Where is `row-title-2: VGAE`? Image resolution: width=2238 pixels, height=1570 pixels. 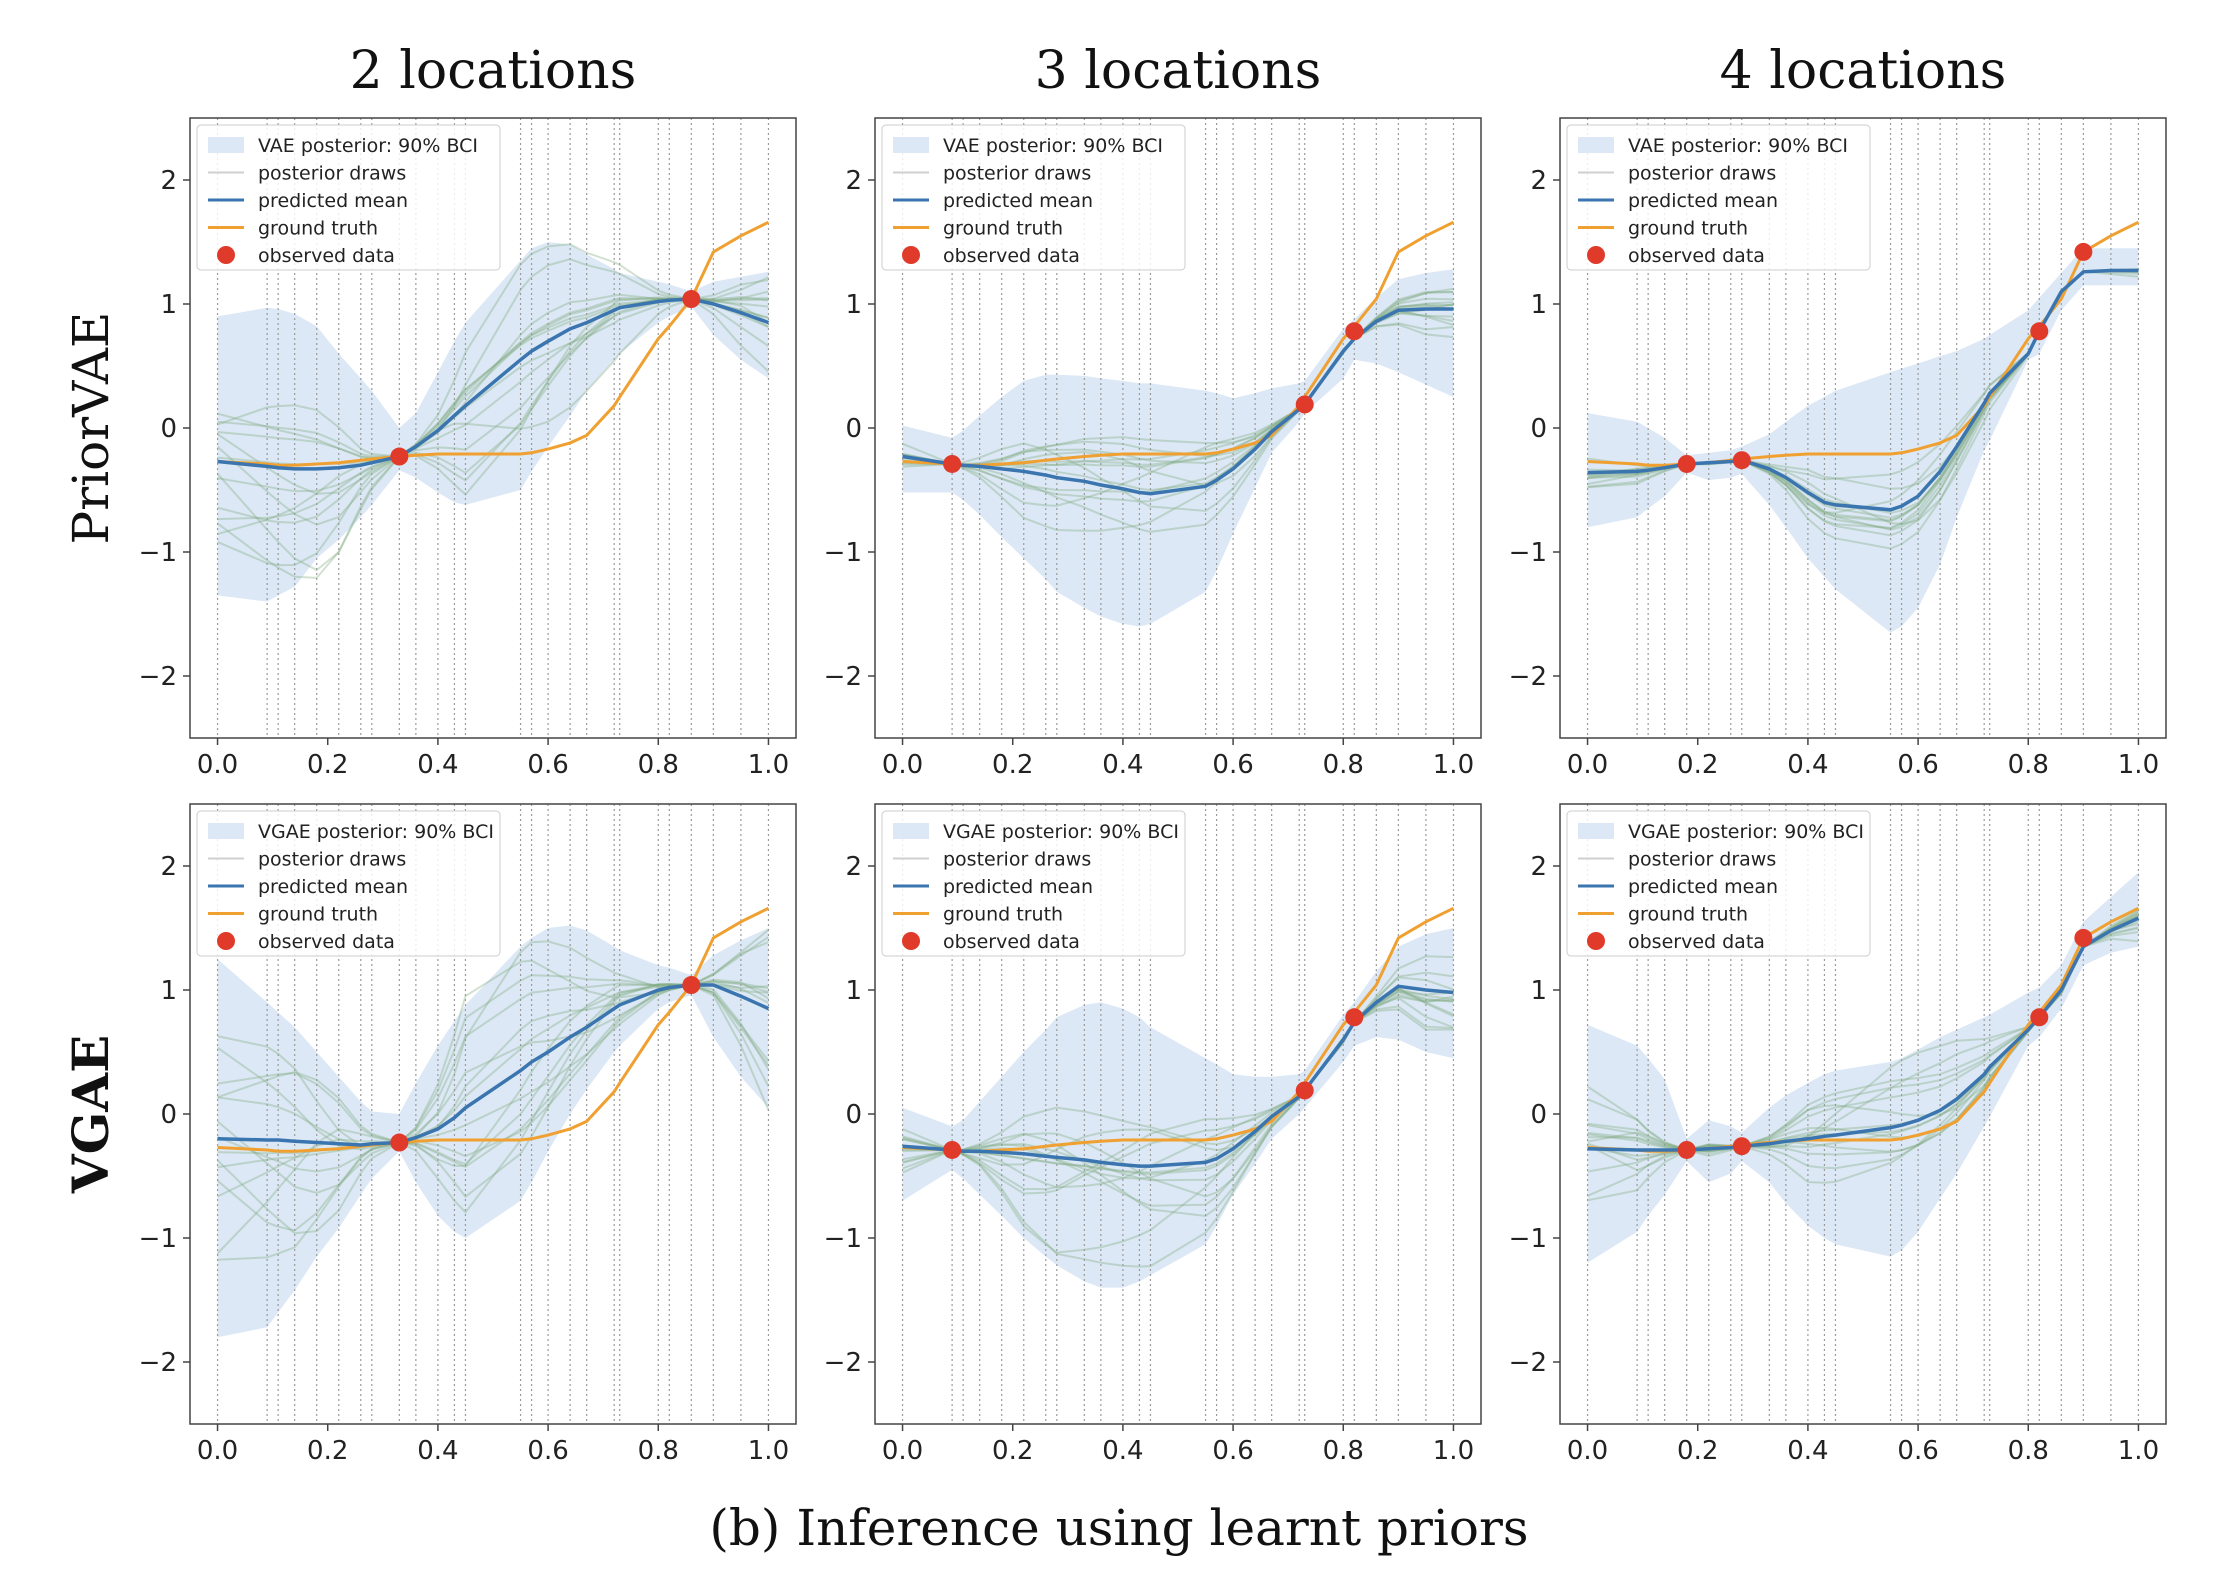
row-title-2: VGAE is located at coordinates (90, 1114).